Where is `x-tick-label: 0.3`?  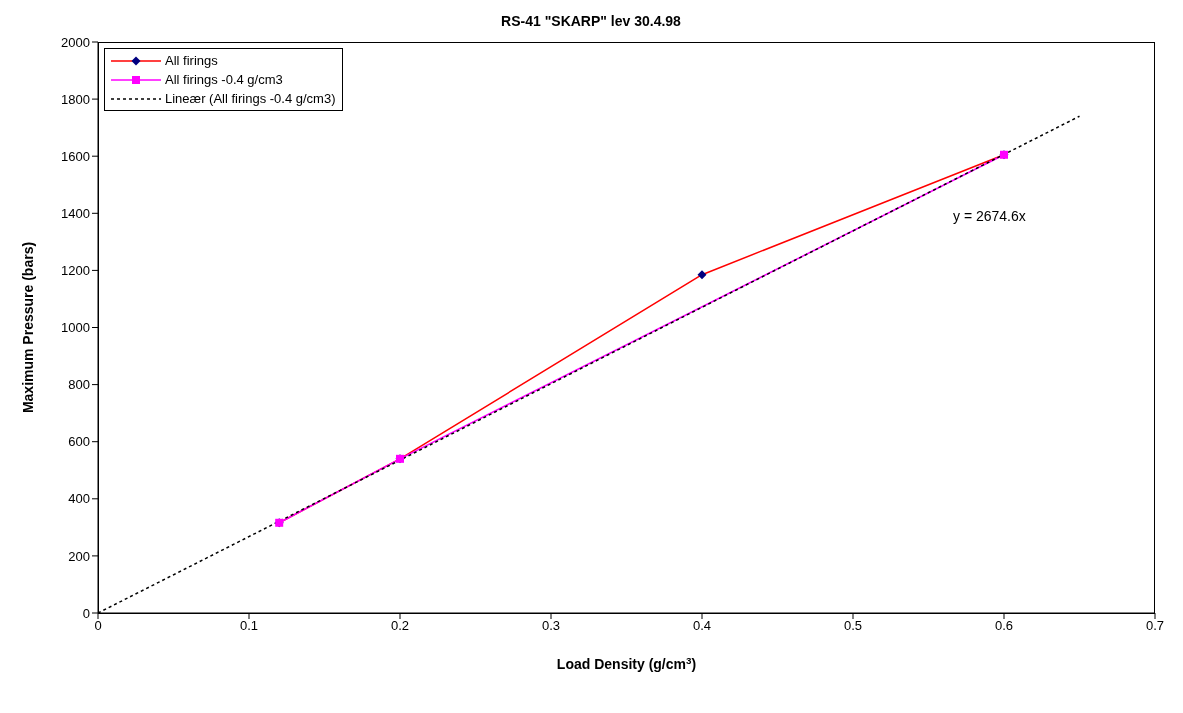 x-tick-label: 0.3 is located at coordinates (551, 626).